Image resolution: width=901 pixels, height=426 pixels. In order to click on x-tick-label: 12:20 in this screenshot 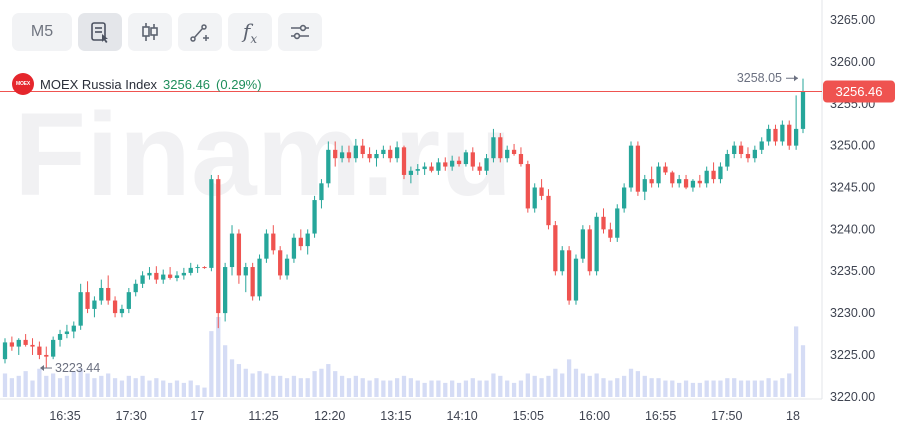, I will do `click(329, 416)`.